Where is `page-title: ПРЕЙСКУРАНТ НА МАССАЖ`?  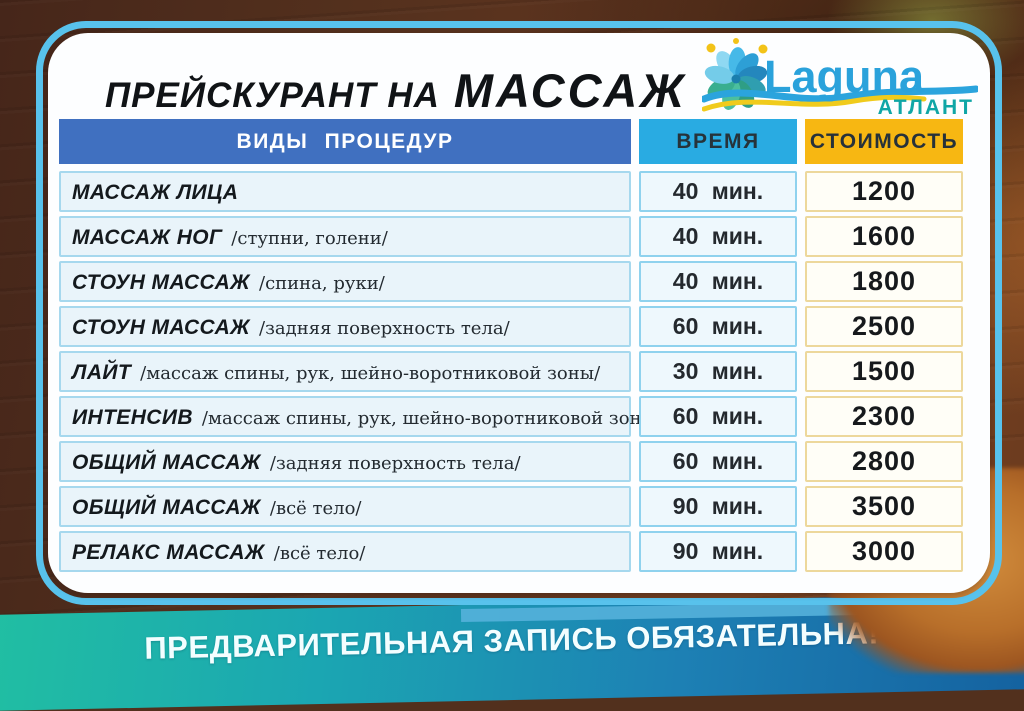
page-title: ПРЕЙСКУРАНТ НА МАССАЖ is located at coordinates (396, 90).